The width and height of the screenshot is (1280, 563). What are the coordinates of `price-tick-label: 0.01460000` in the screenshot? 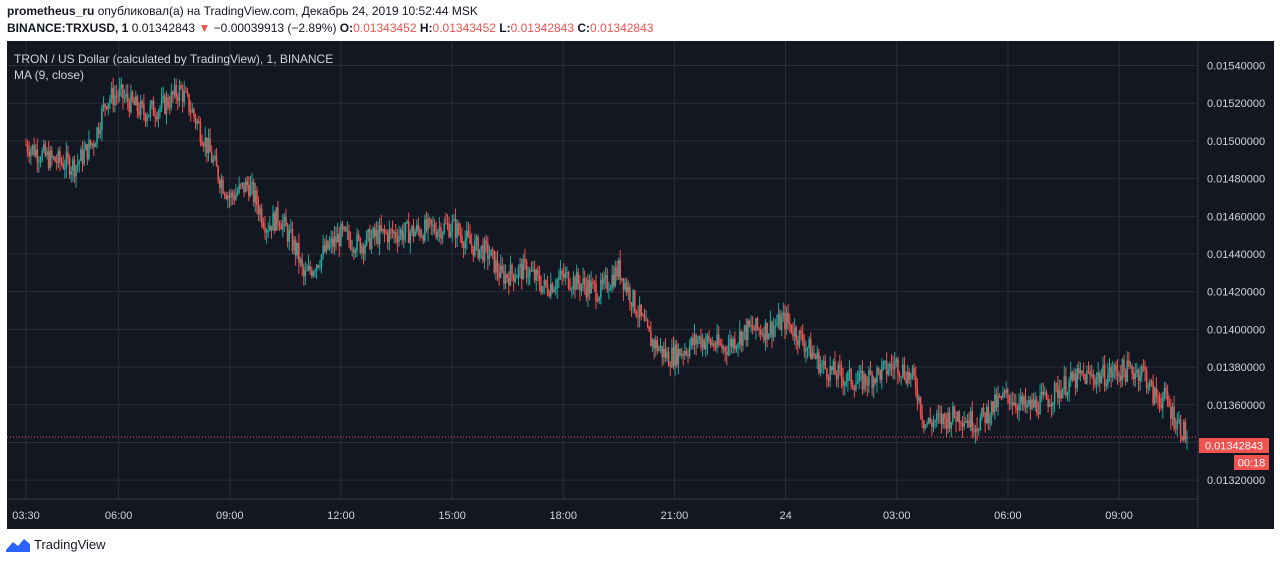 It's located at (1236, 217).